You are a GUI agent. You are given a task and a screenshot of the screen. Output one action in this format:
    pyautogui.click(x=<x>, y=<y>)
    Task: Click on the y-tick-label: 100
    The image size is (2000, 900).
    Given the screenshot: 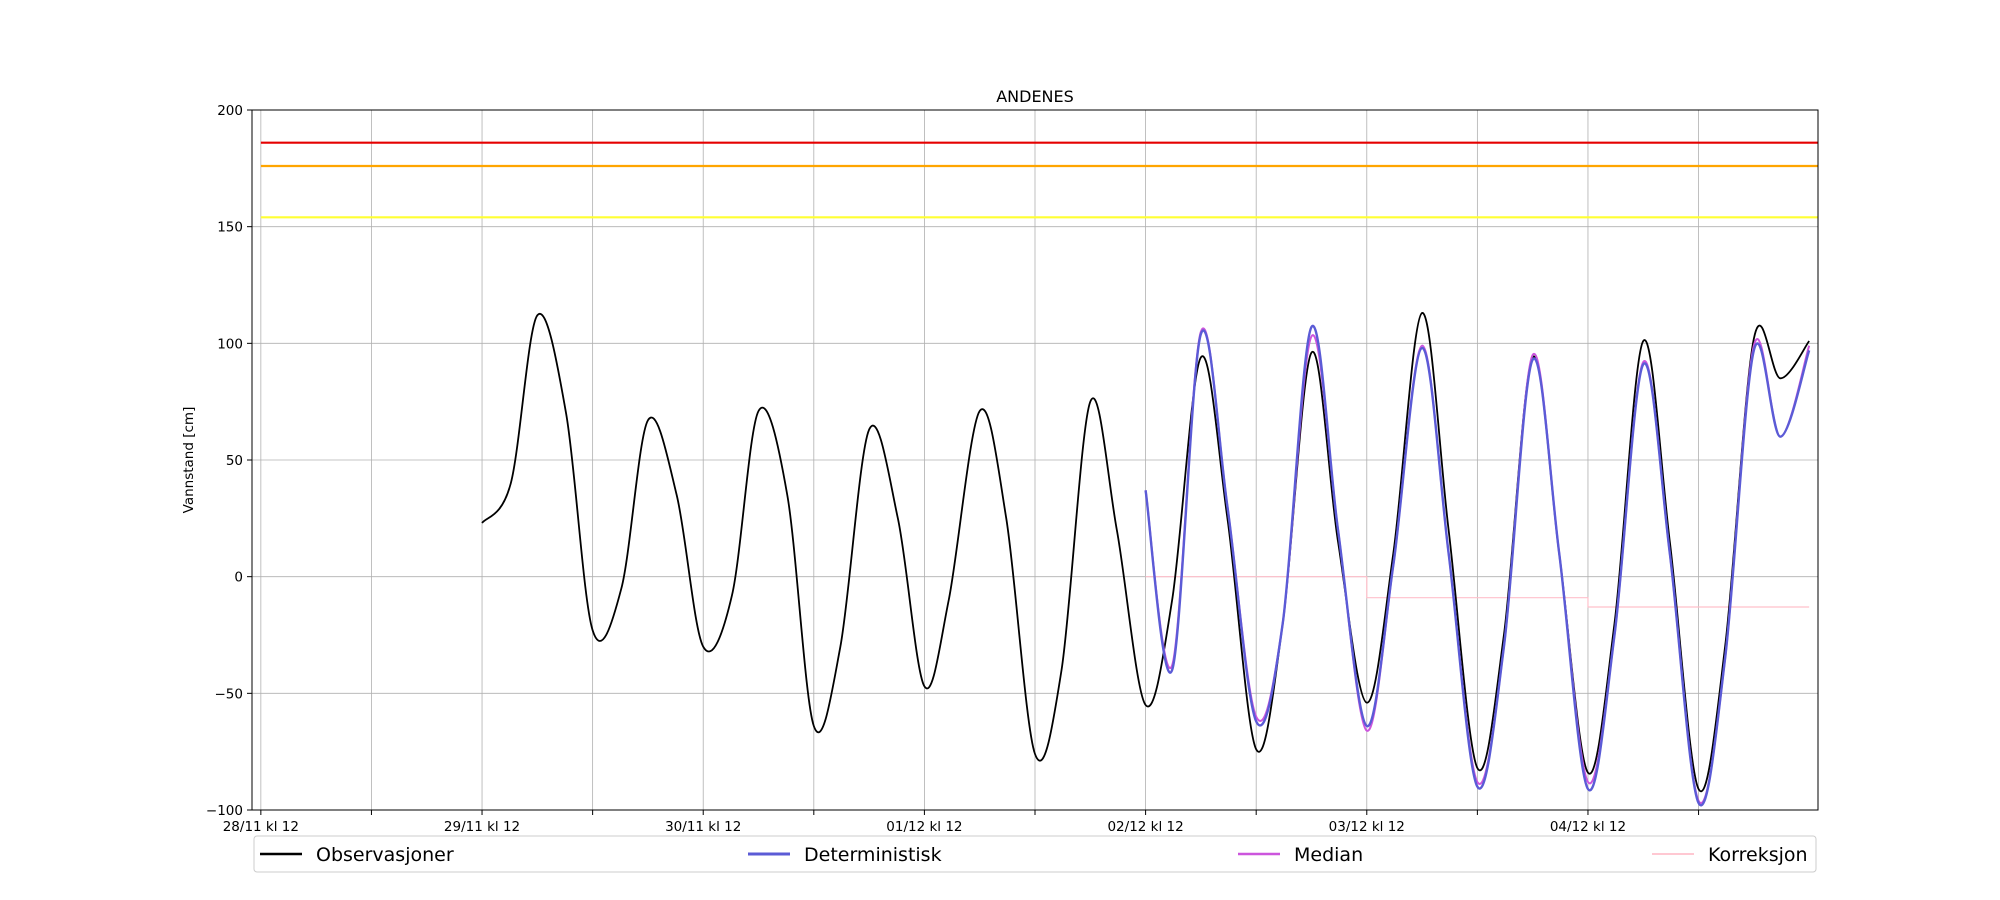 What is the action you would take?
    pyautogui.click(x=230, y=344)
    